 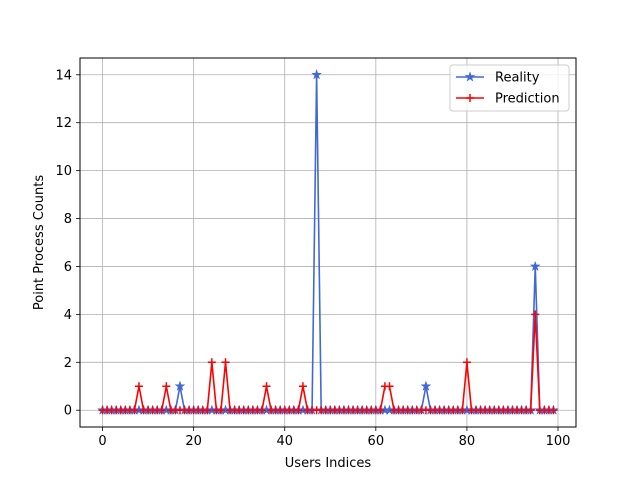 I want to click on y-tick-label: 0, so click(x=68, y=411).